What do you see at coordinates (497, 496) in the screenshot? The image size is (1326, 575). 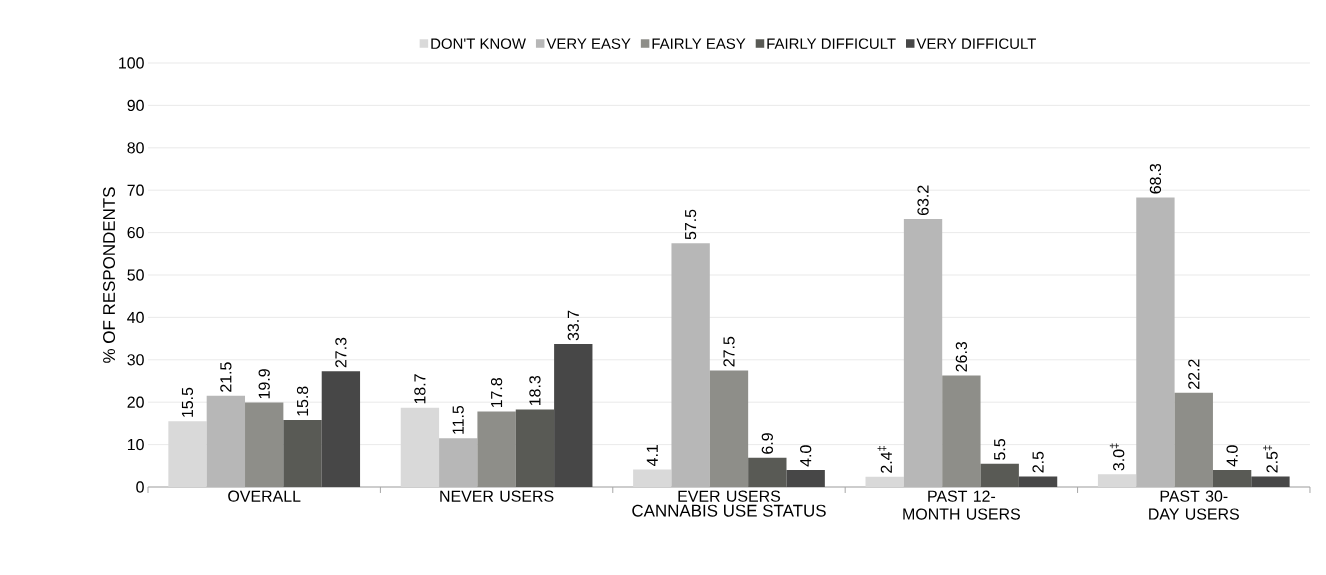 I see `x-tick-label: NEVER USERS` at bounding box center [497, 496].